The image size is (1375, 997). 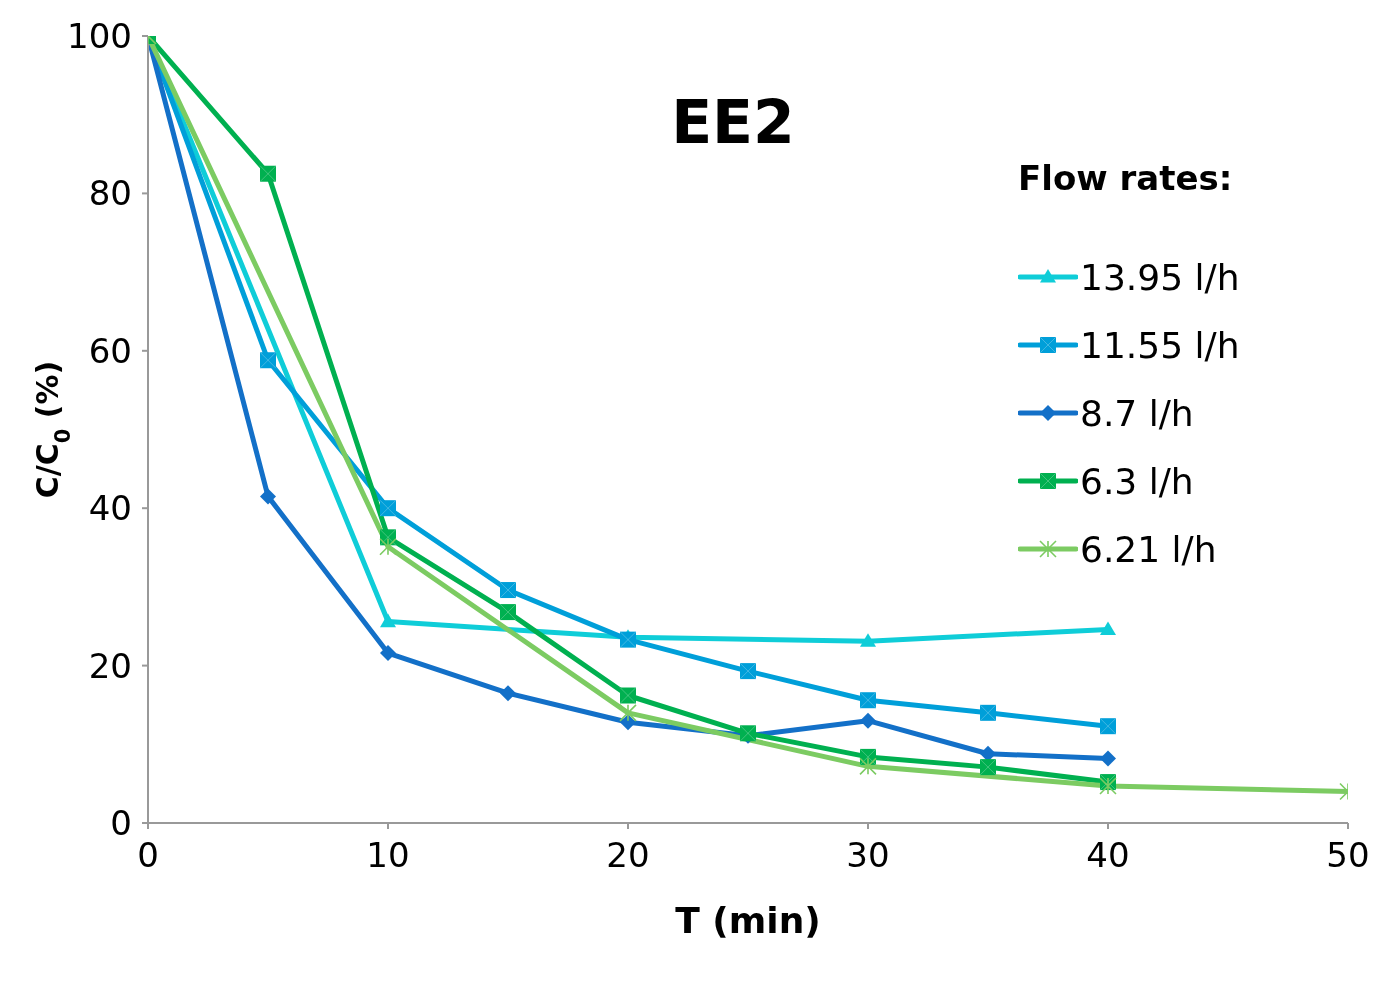 What do you see at coordinates (1160, 345) in the screenshot?
I see `legend-label: 11.55 l/h` at bounding box center [1160, 345].